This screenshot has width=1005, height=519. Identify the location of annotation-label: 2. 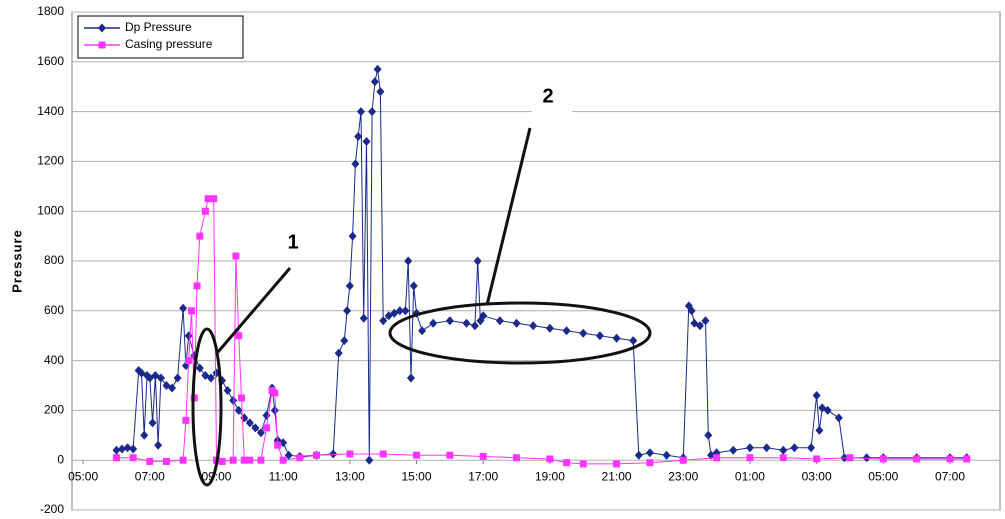
(547, 96).